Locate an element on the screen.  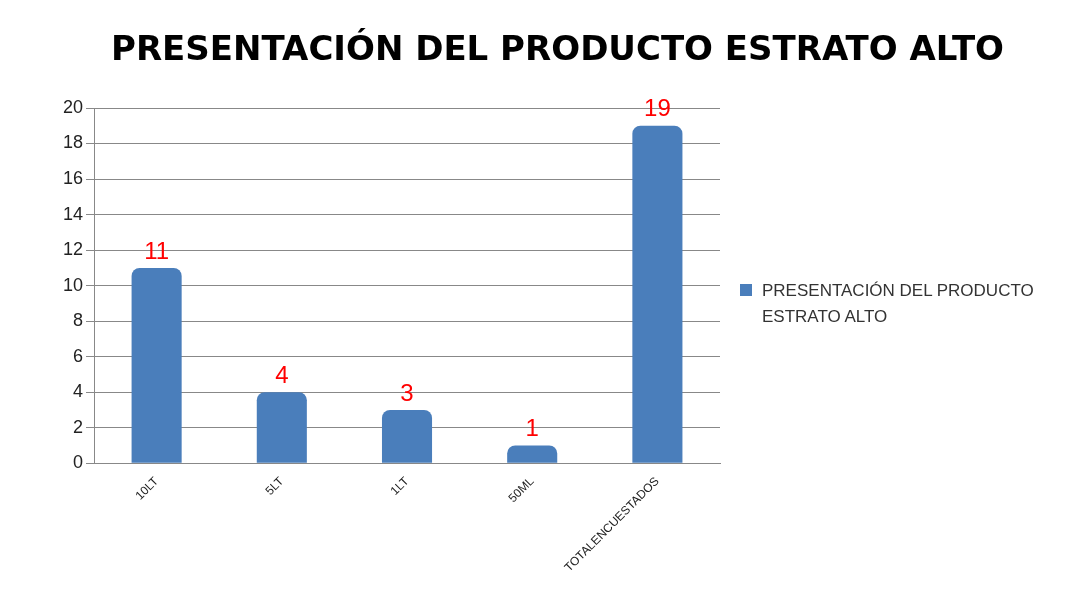
data-label: 1 is located at coordinates (532, 428).